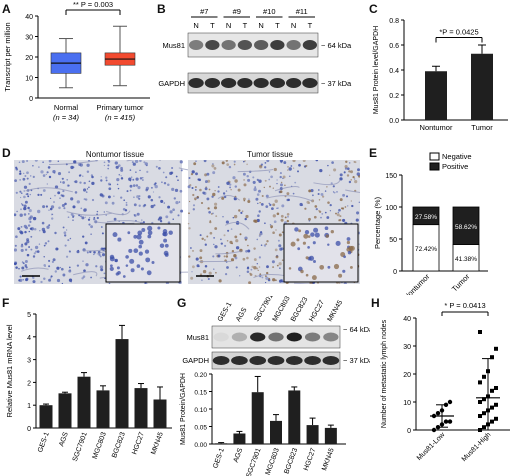 The width and height of the screenshot is (520, 476). I want to click on panel-b-lane-label: N, so click(228, 25).